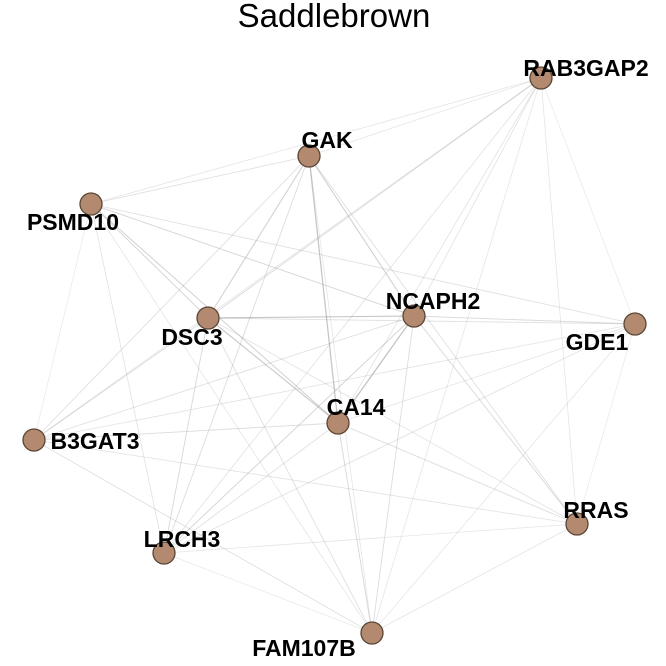 The height and width of the screenshot is (666, 666). I want to click on edge-rab3gap2-ncaph2, so click(477, 197).